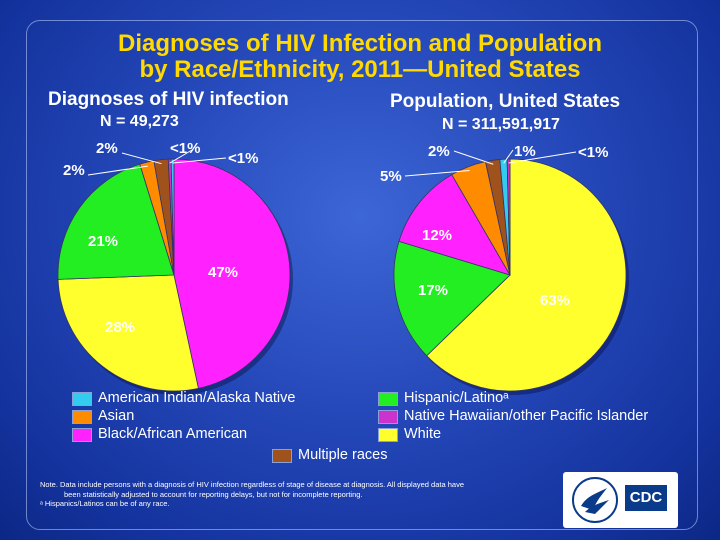 The height and width of the screenshot is (540, 720). I want to click on cdc-logo: CDC, so click(620, 500).